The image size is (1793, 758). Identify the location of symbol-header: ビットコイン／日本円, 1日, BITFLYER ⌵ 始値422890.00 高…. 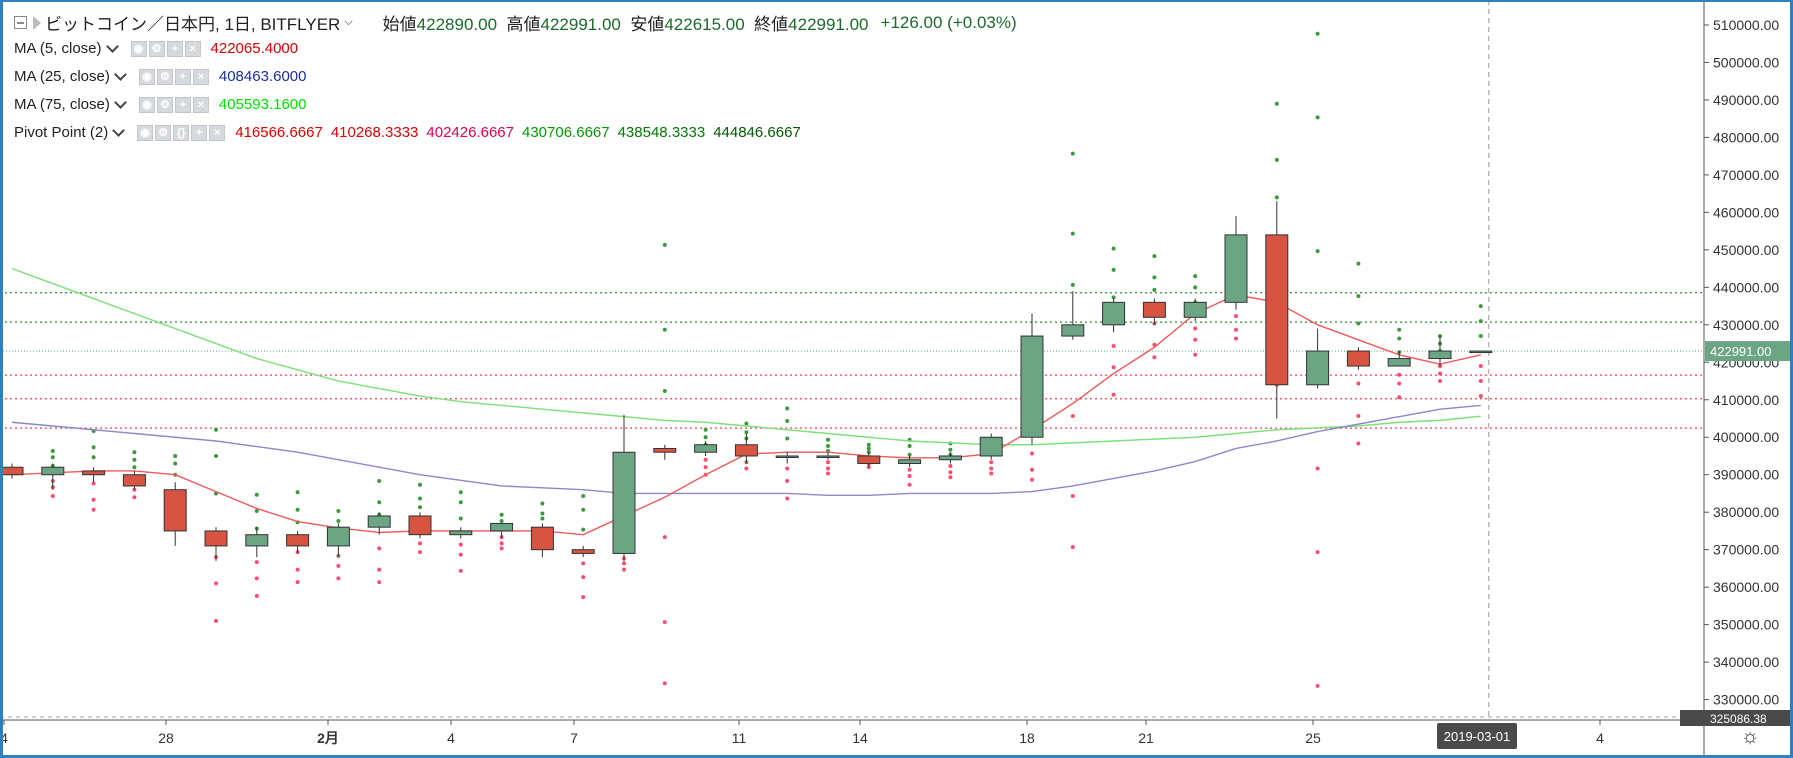
(515, 22).